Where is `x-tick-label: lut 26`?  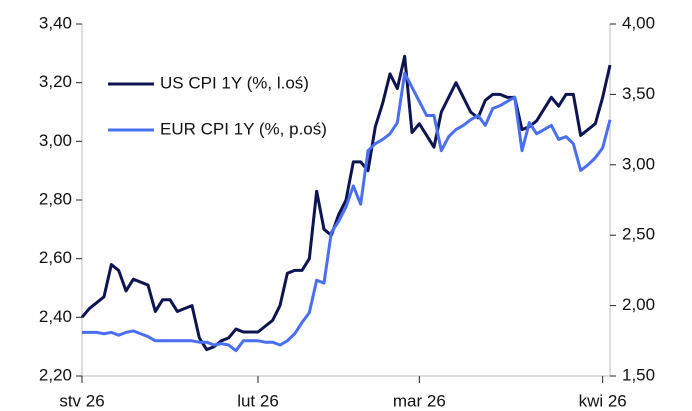 x-tick-label: lut 26 is located at coordinates (258, 400).